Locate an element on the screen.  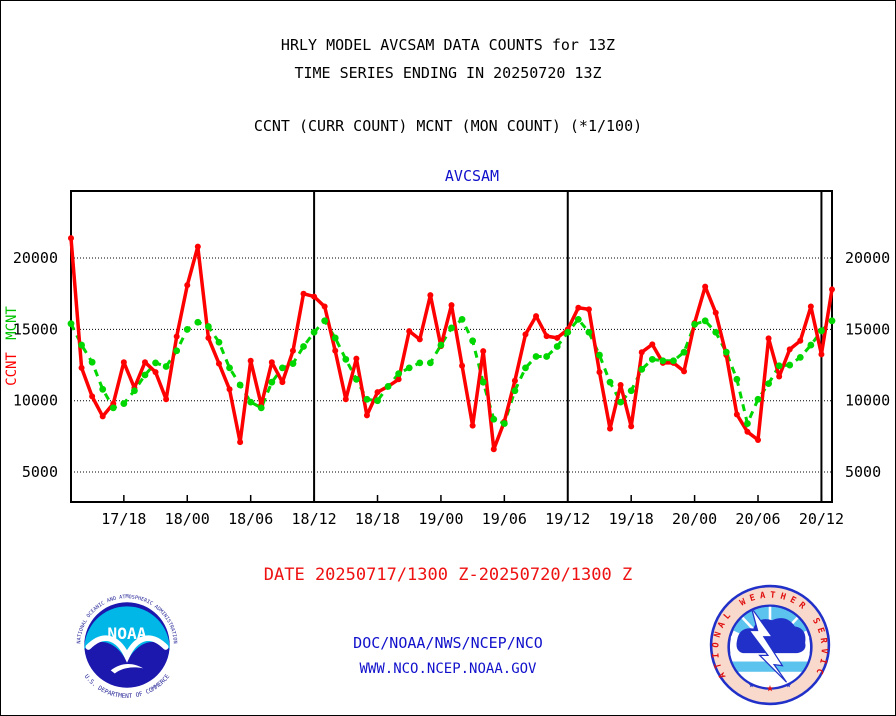
noaa-logo-sea is located at coordinates (127, 634).